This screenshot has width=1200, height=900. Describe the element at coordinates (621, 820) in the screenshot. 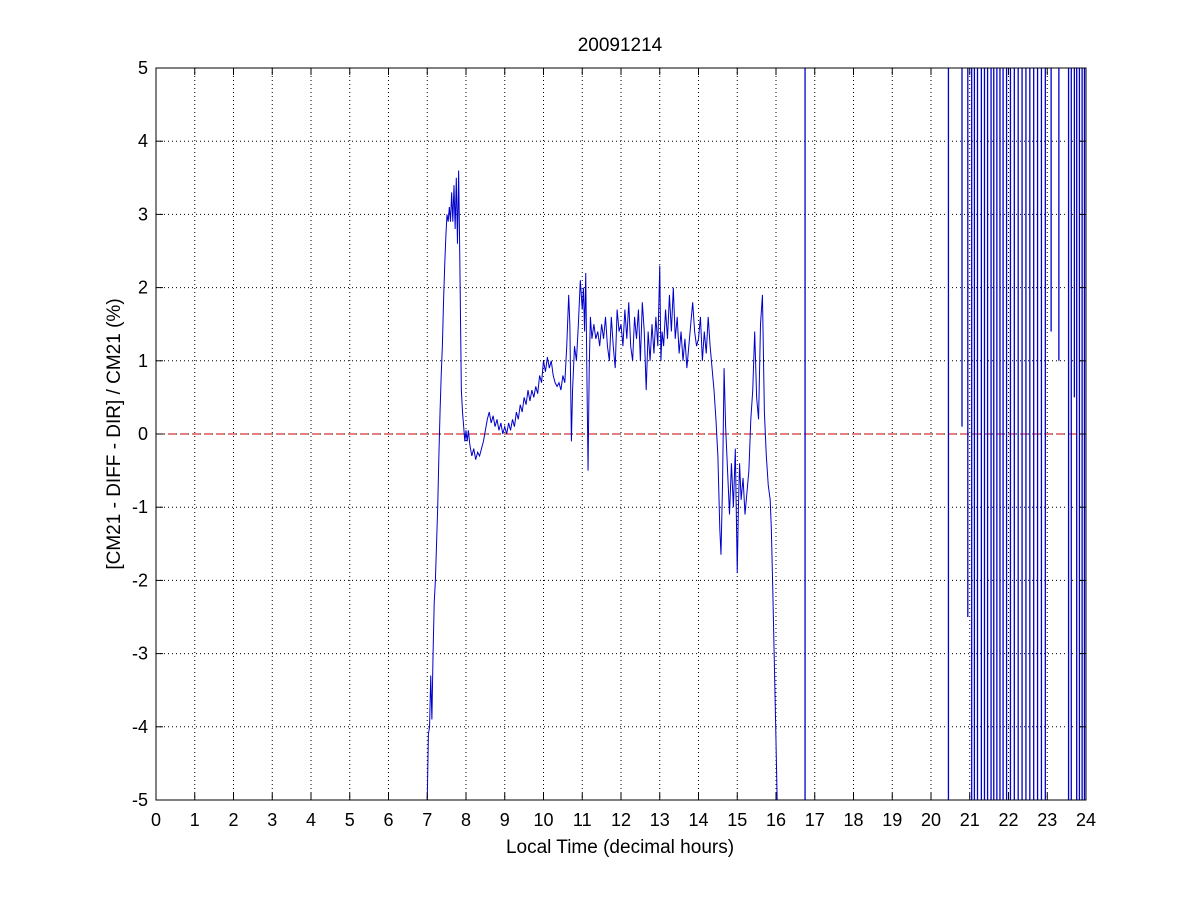

I see `x-tick-label: 12` at that location.